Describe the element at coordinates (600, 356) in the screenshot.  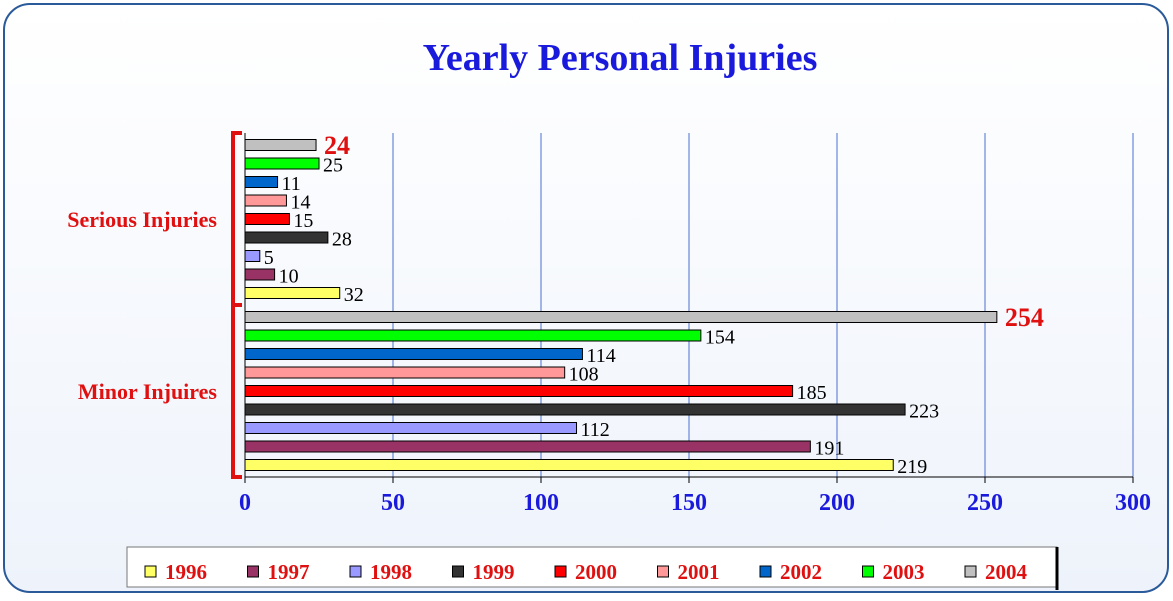
I see `value-label: 114` at that location.